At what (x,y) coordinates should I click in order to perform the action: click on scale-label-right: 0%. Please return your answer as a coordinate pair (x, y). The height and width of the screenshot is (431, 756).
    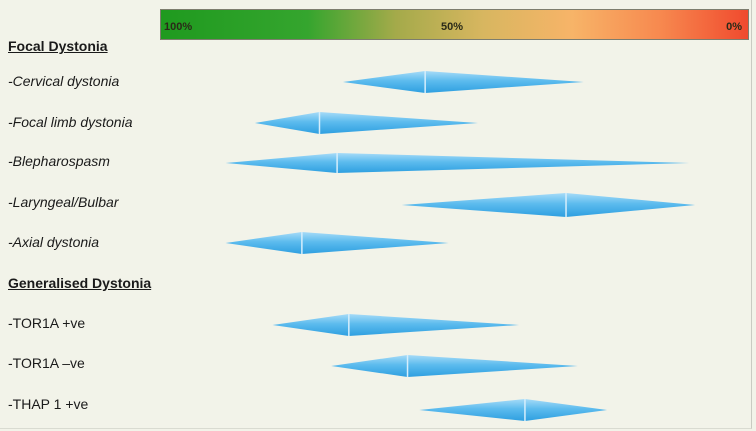
    Looking at the image, I should click on (734, 27).